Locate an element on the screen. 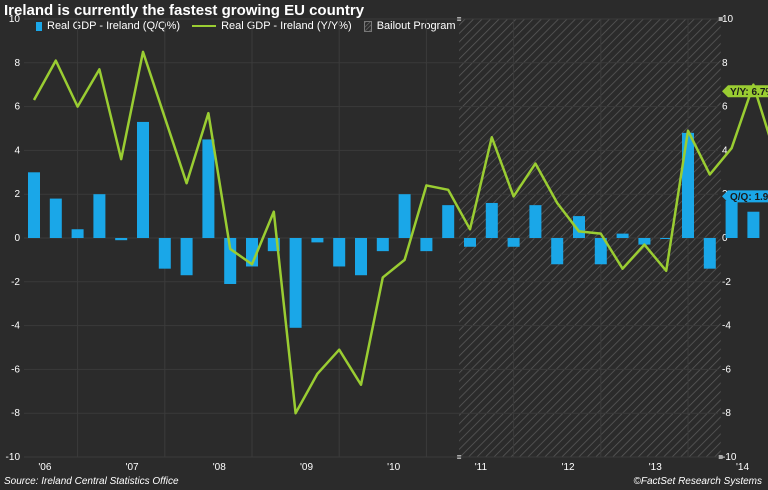 The image size is (768, 490). end-label-yy-text: Y/Y: 6.7% is located at coordinates (749, 92).